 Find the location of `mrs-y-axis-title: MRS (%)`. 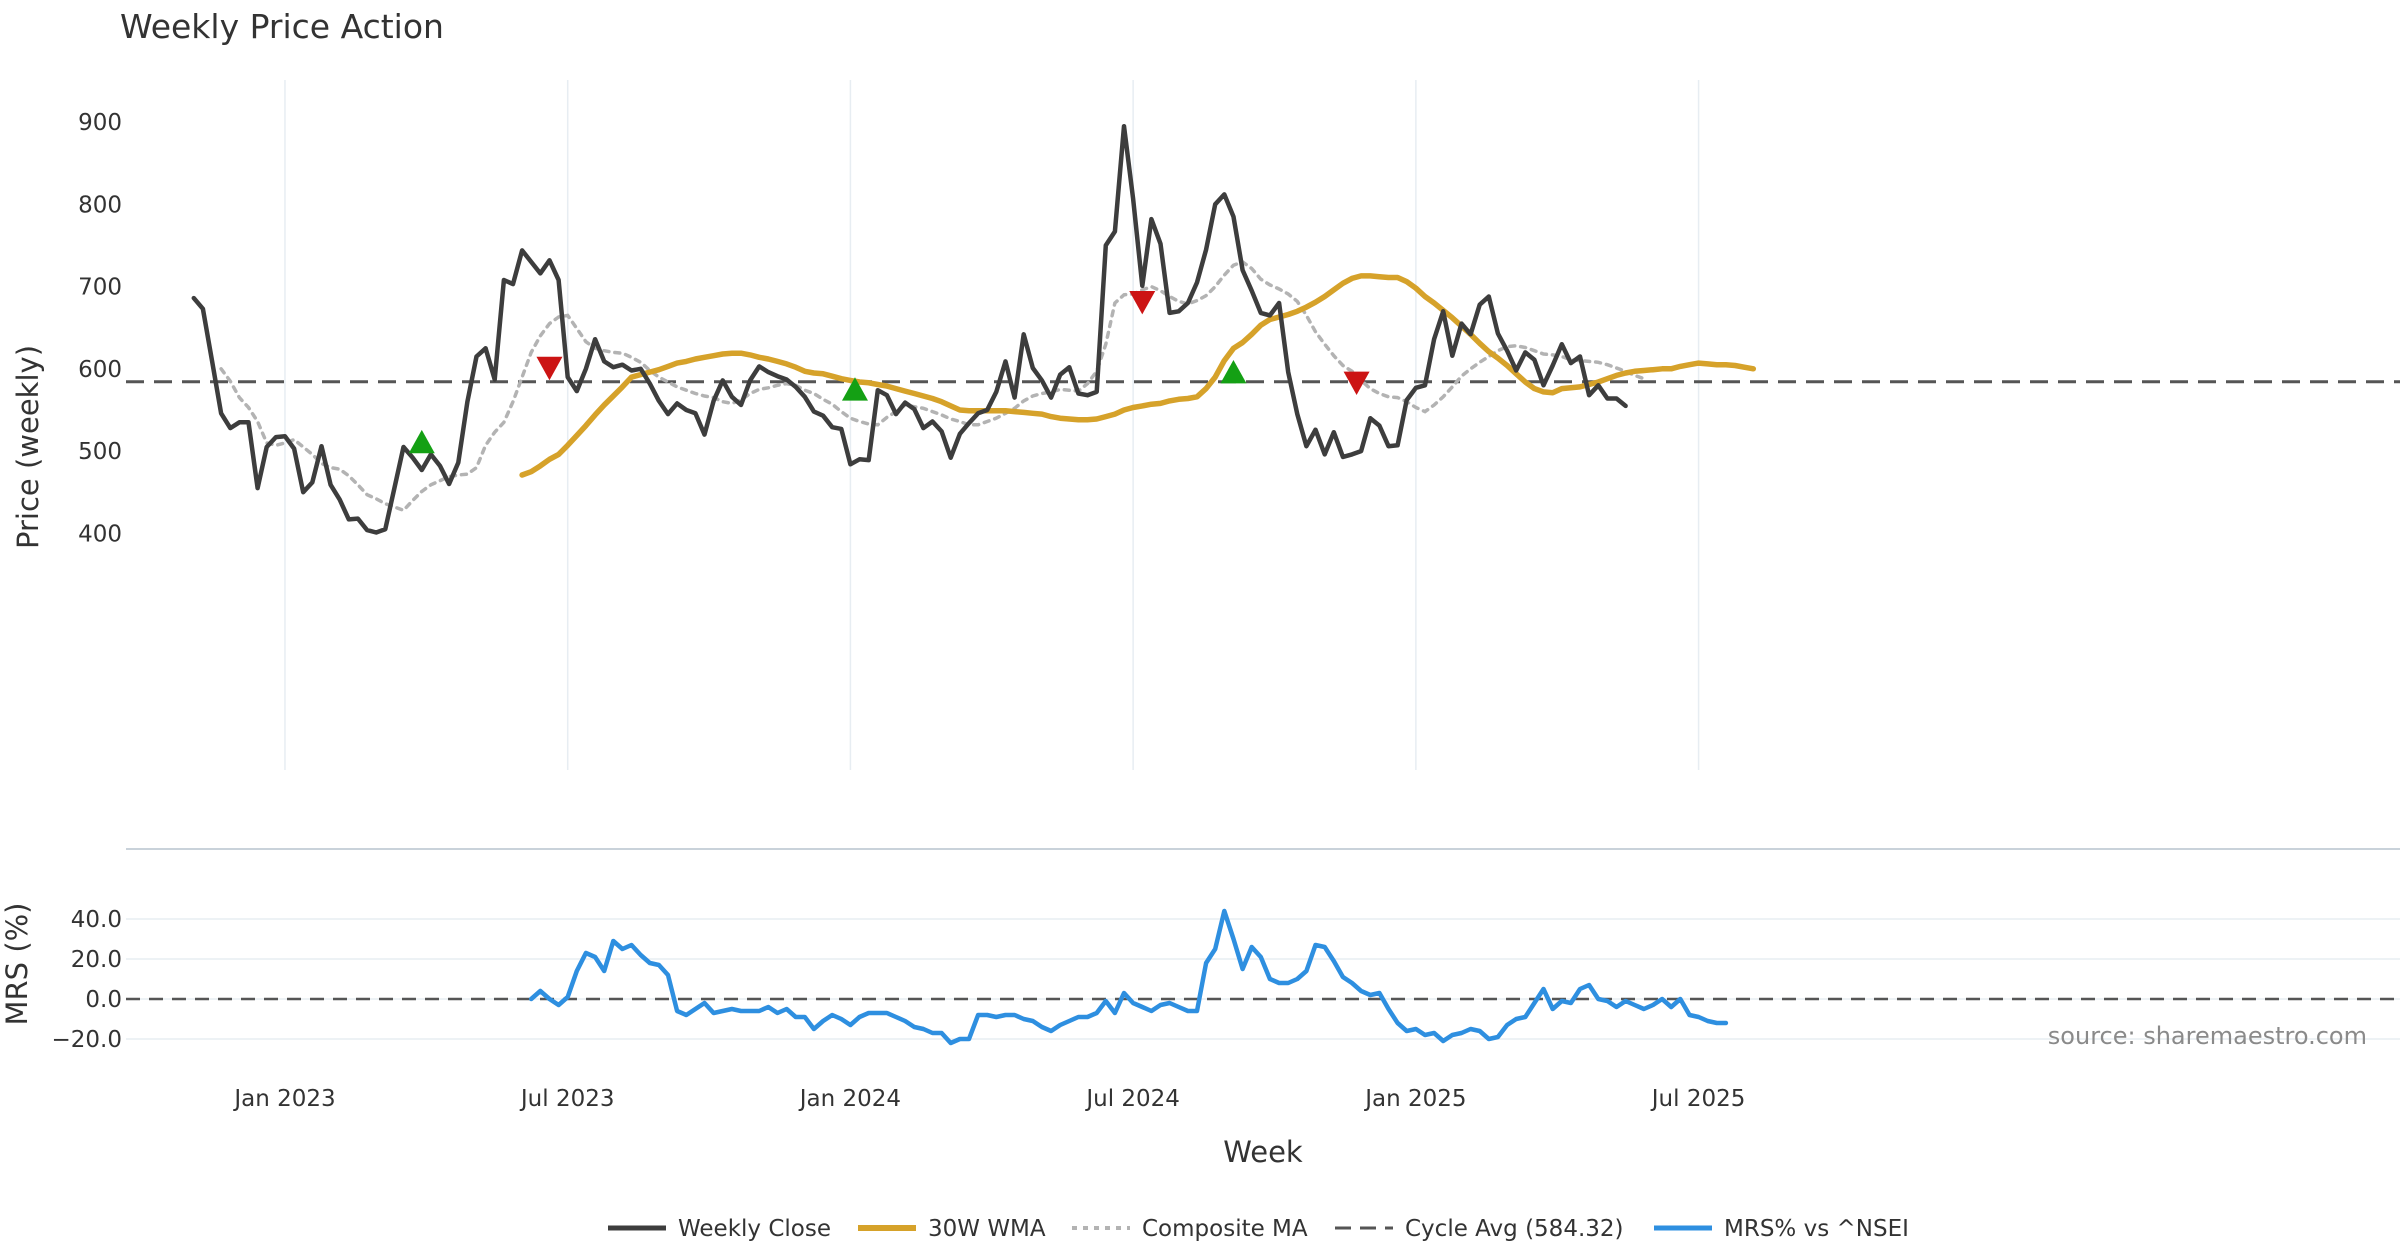

mrs-y-axis-title: MRS (%) is located at coordinates (17, 964).